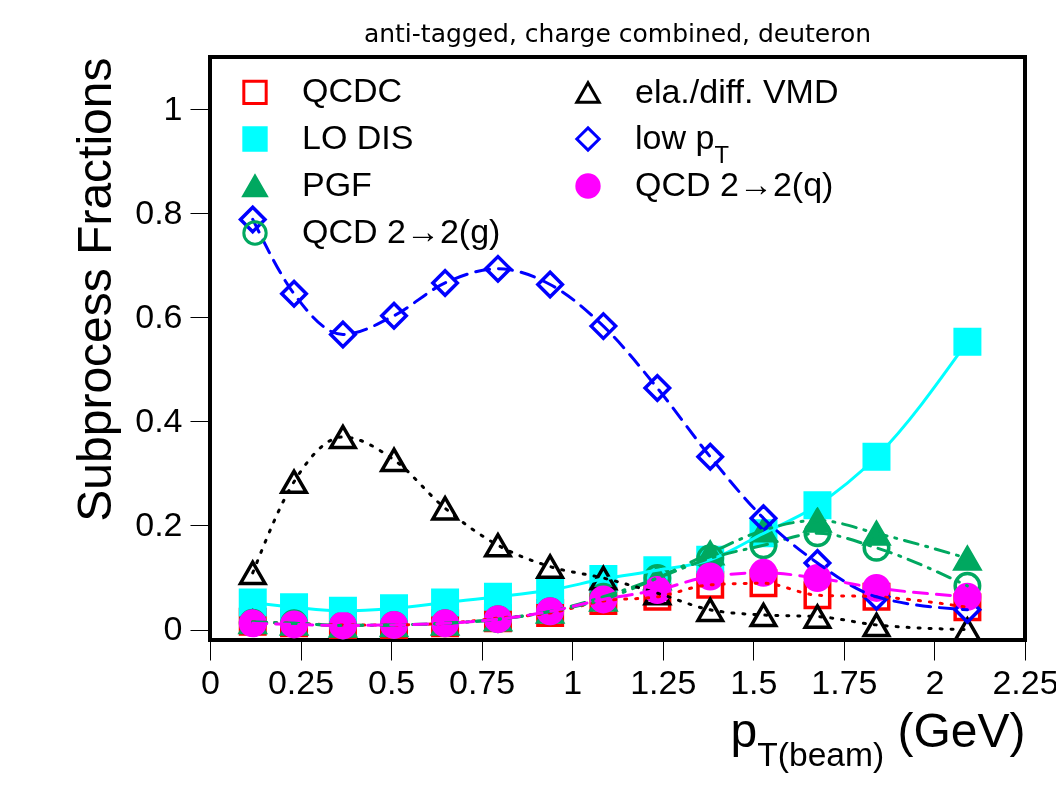 The height and width of the screenshot is (812, 1056). I want to click on x-tick-label: 0, so click(210, 681).